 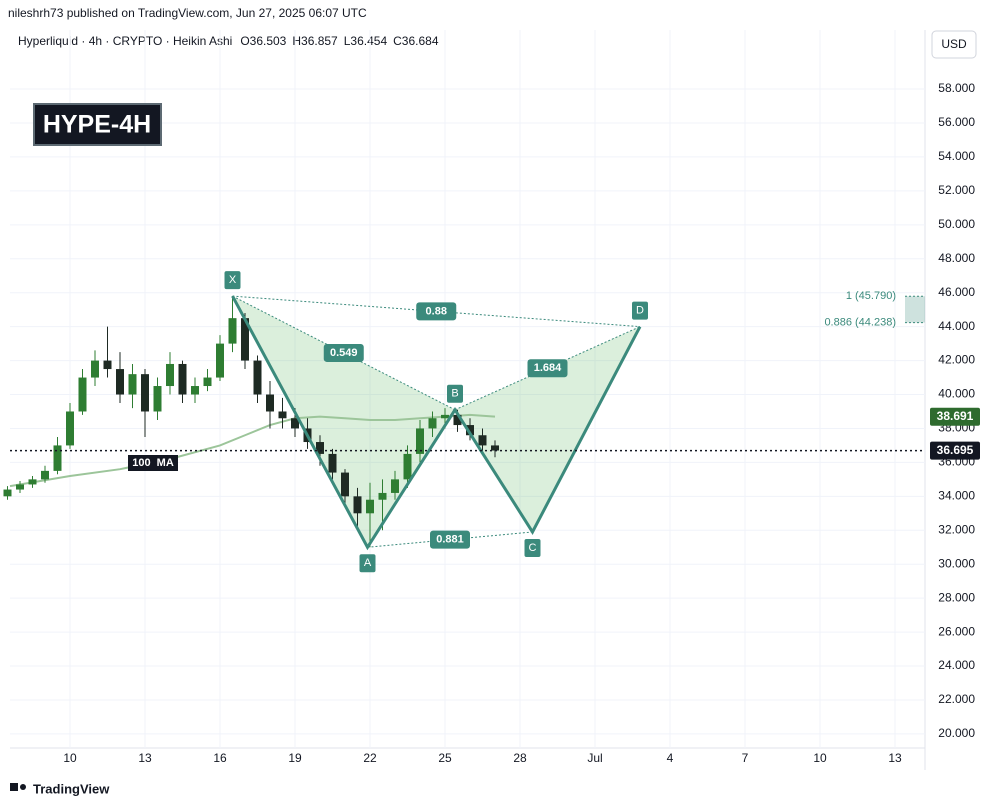 I want to click on x-tick-label: Jul, so click(x=594, y=758).